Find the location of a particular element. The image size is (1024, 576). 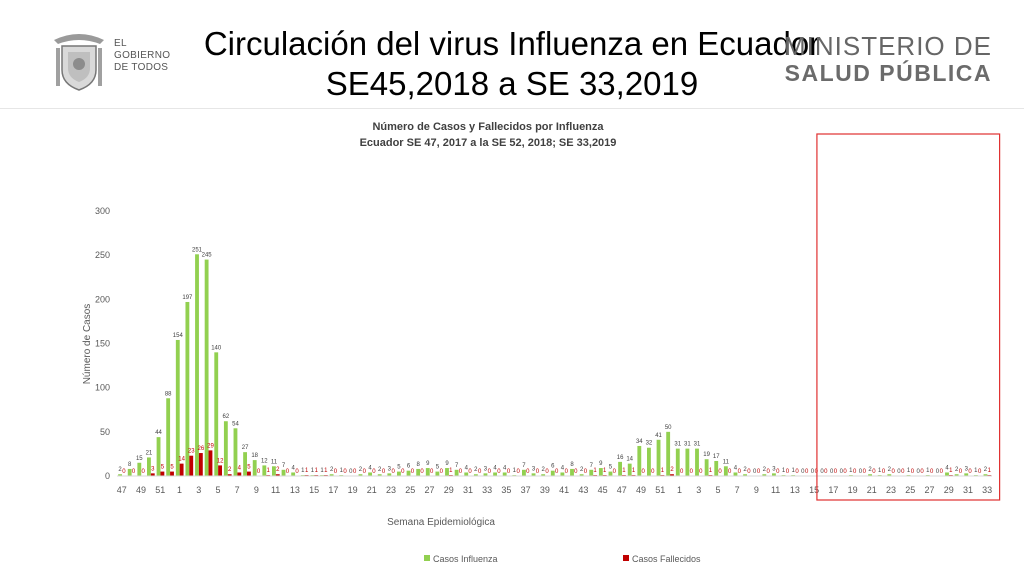

x-tick-label: 1 is located at coordinates (679, 490).